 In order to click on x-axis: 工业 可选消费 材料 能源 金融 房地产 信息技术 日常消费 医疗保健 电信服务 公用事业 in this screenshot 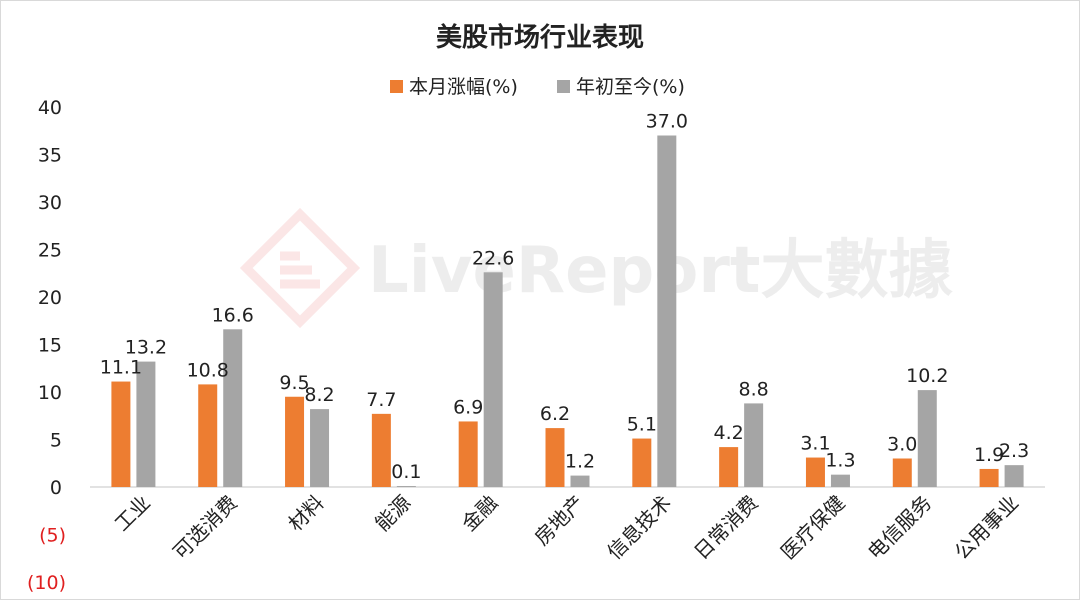, I will do `click(566, 528)`.